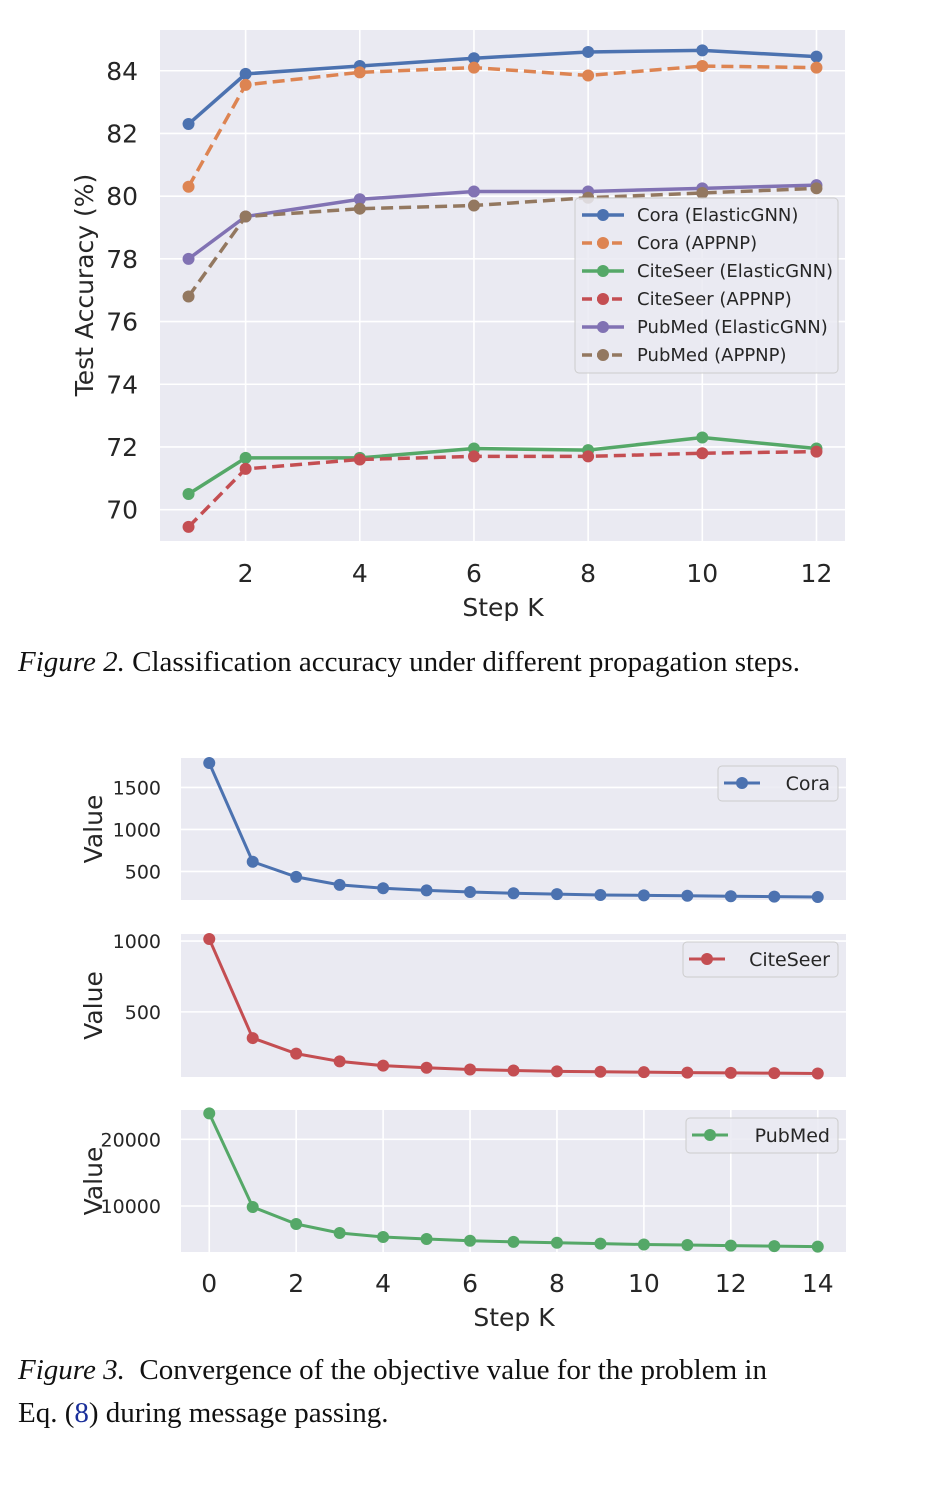 This screenshot has height=1491, width=932. What do you see at coordinates (702, 573) in the screenshot?
I see `x-tick-label: 10` at bounding box center [702, 573].